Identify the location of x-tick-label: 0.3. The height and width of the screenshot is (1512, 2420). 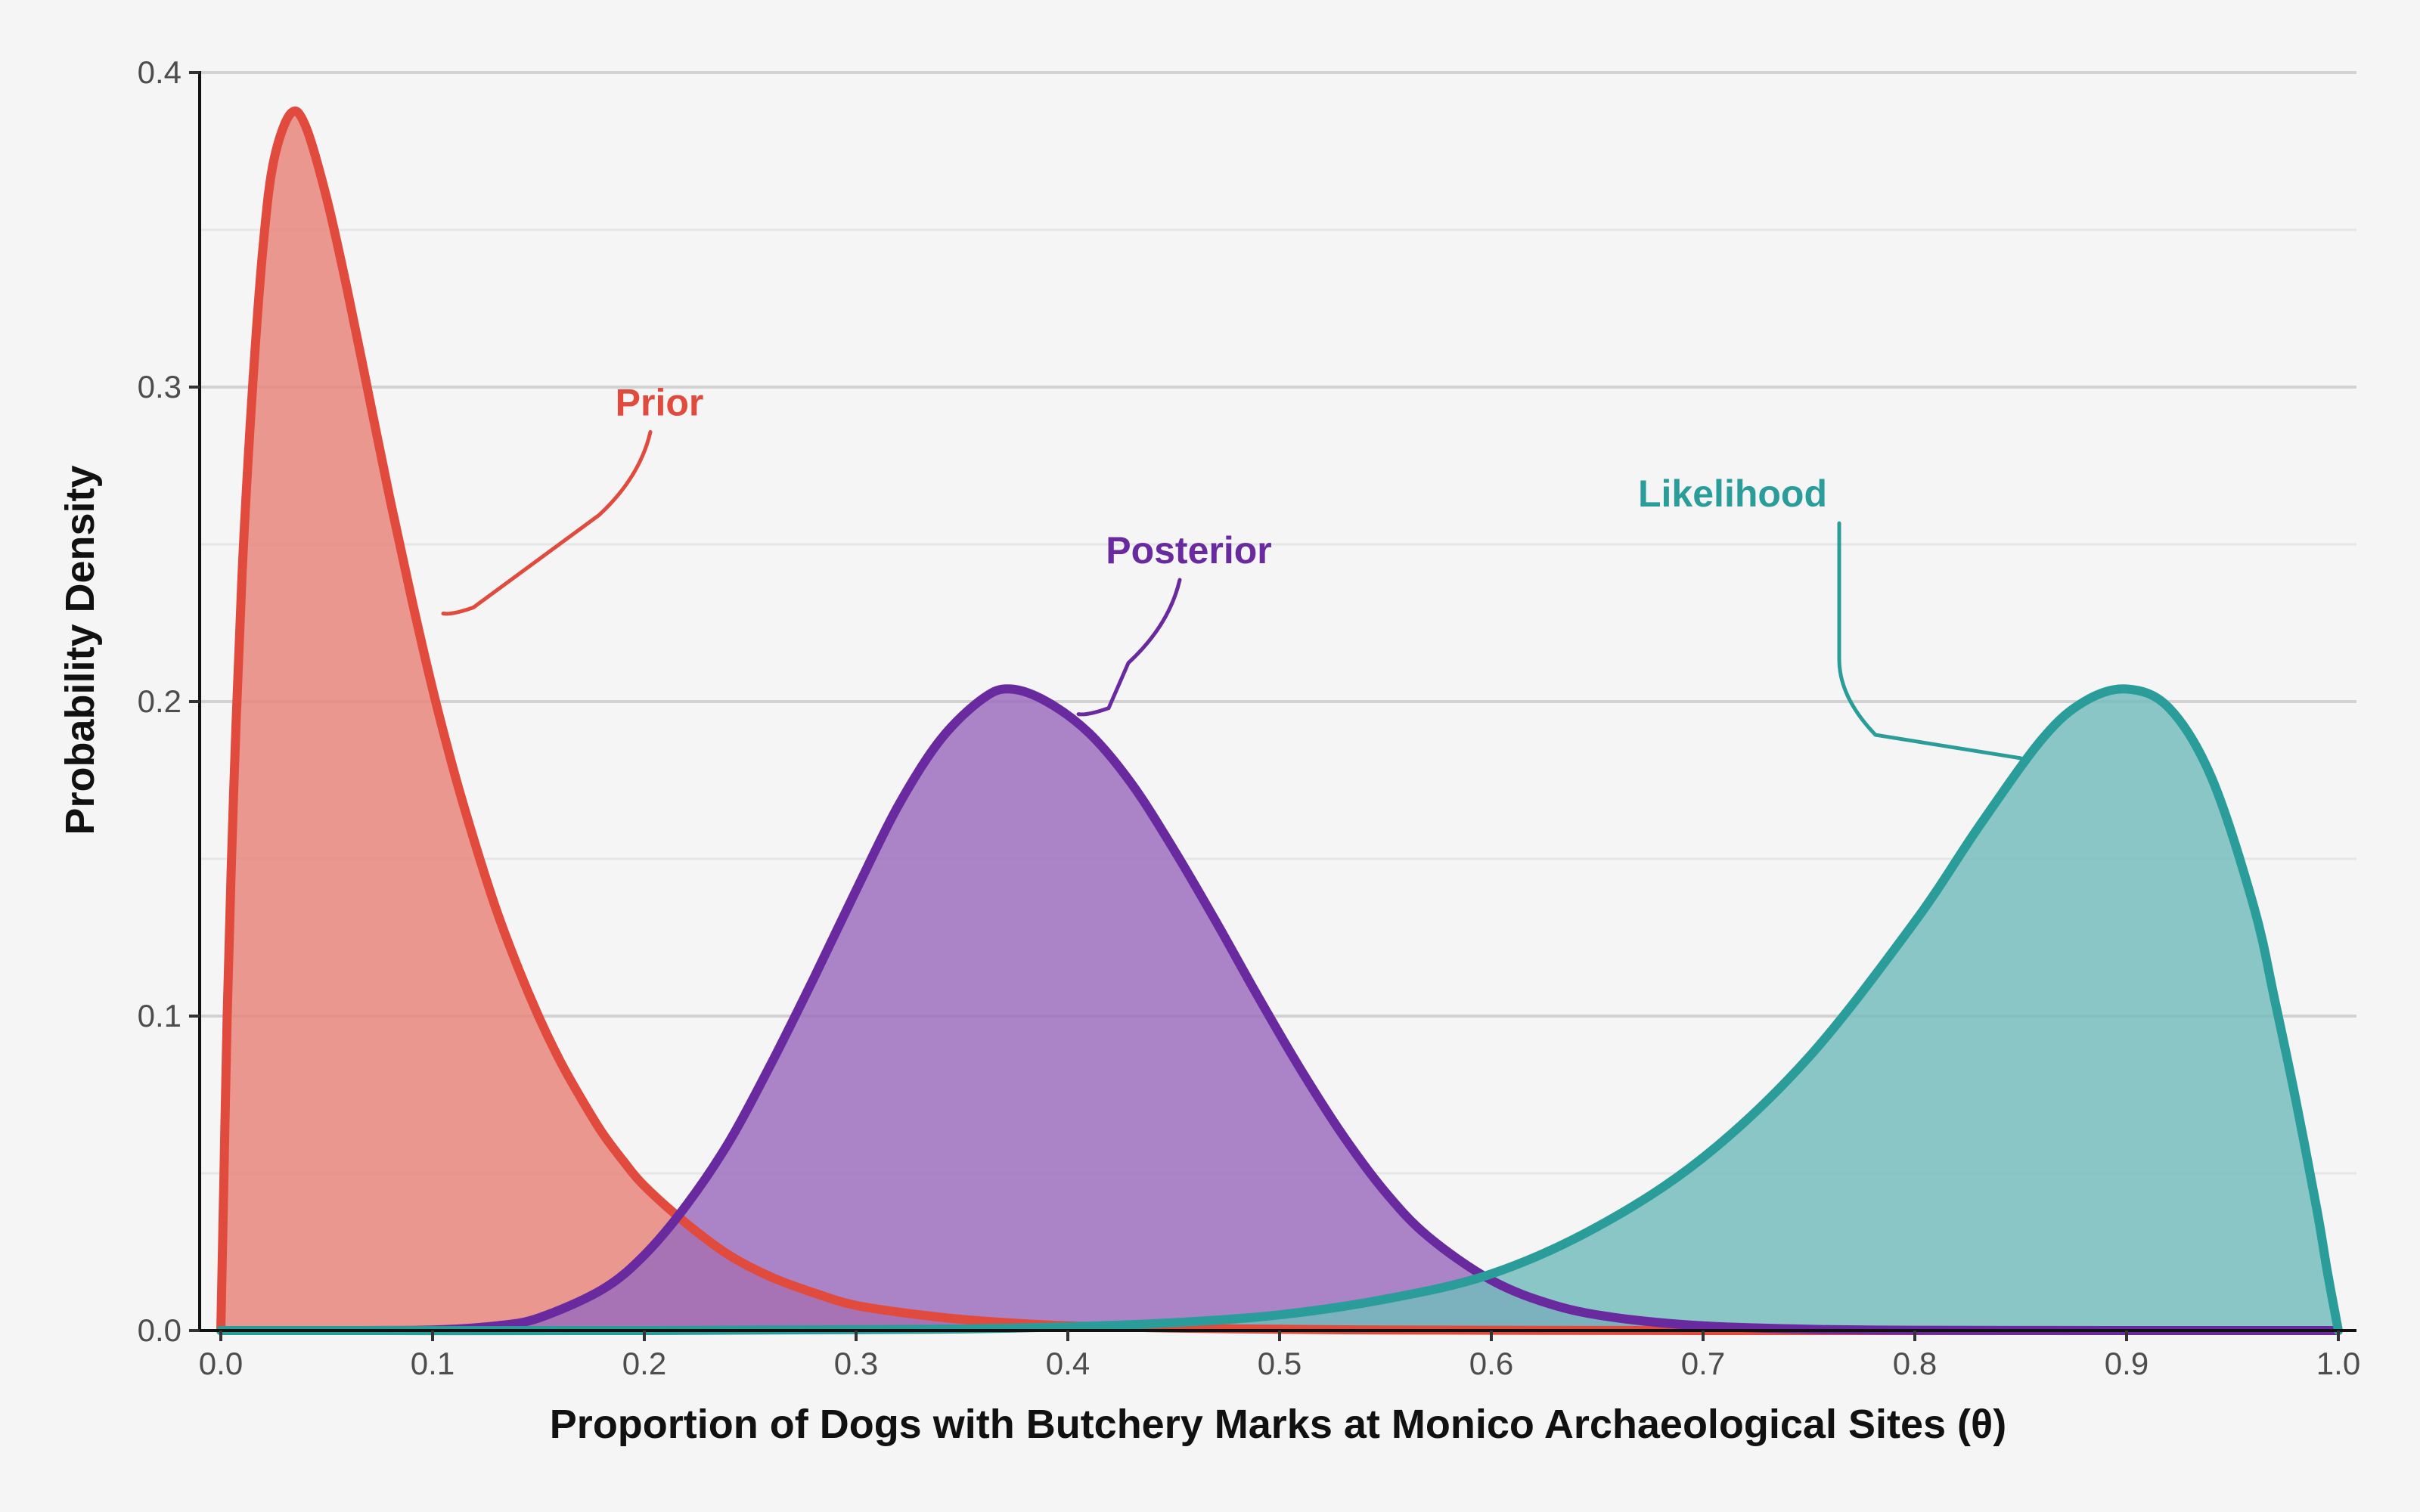
(856, 1363).